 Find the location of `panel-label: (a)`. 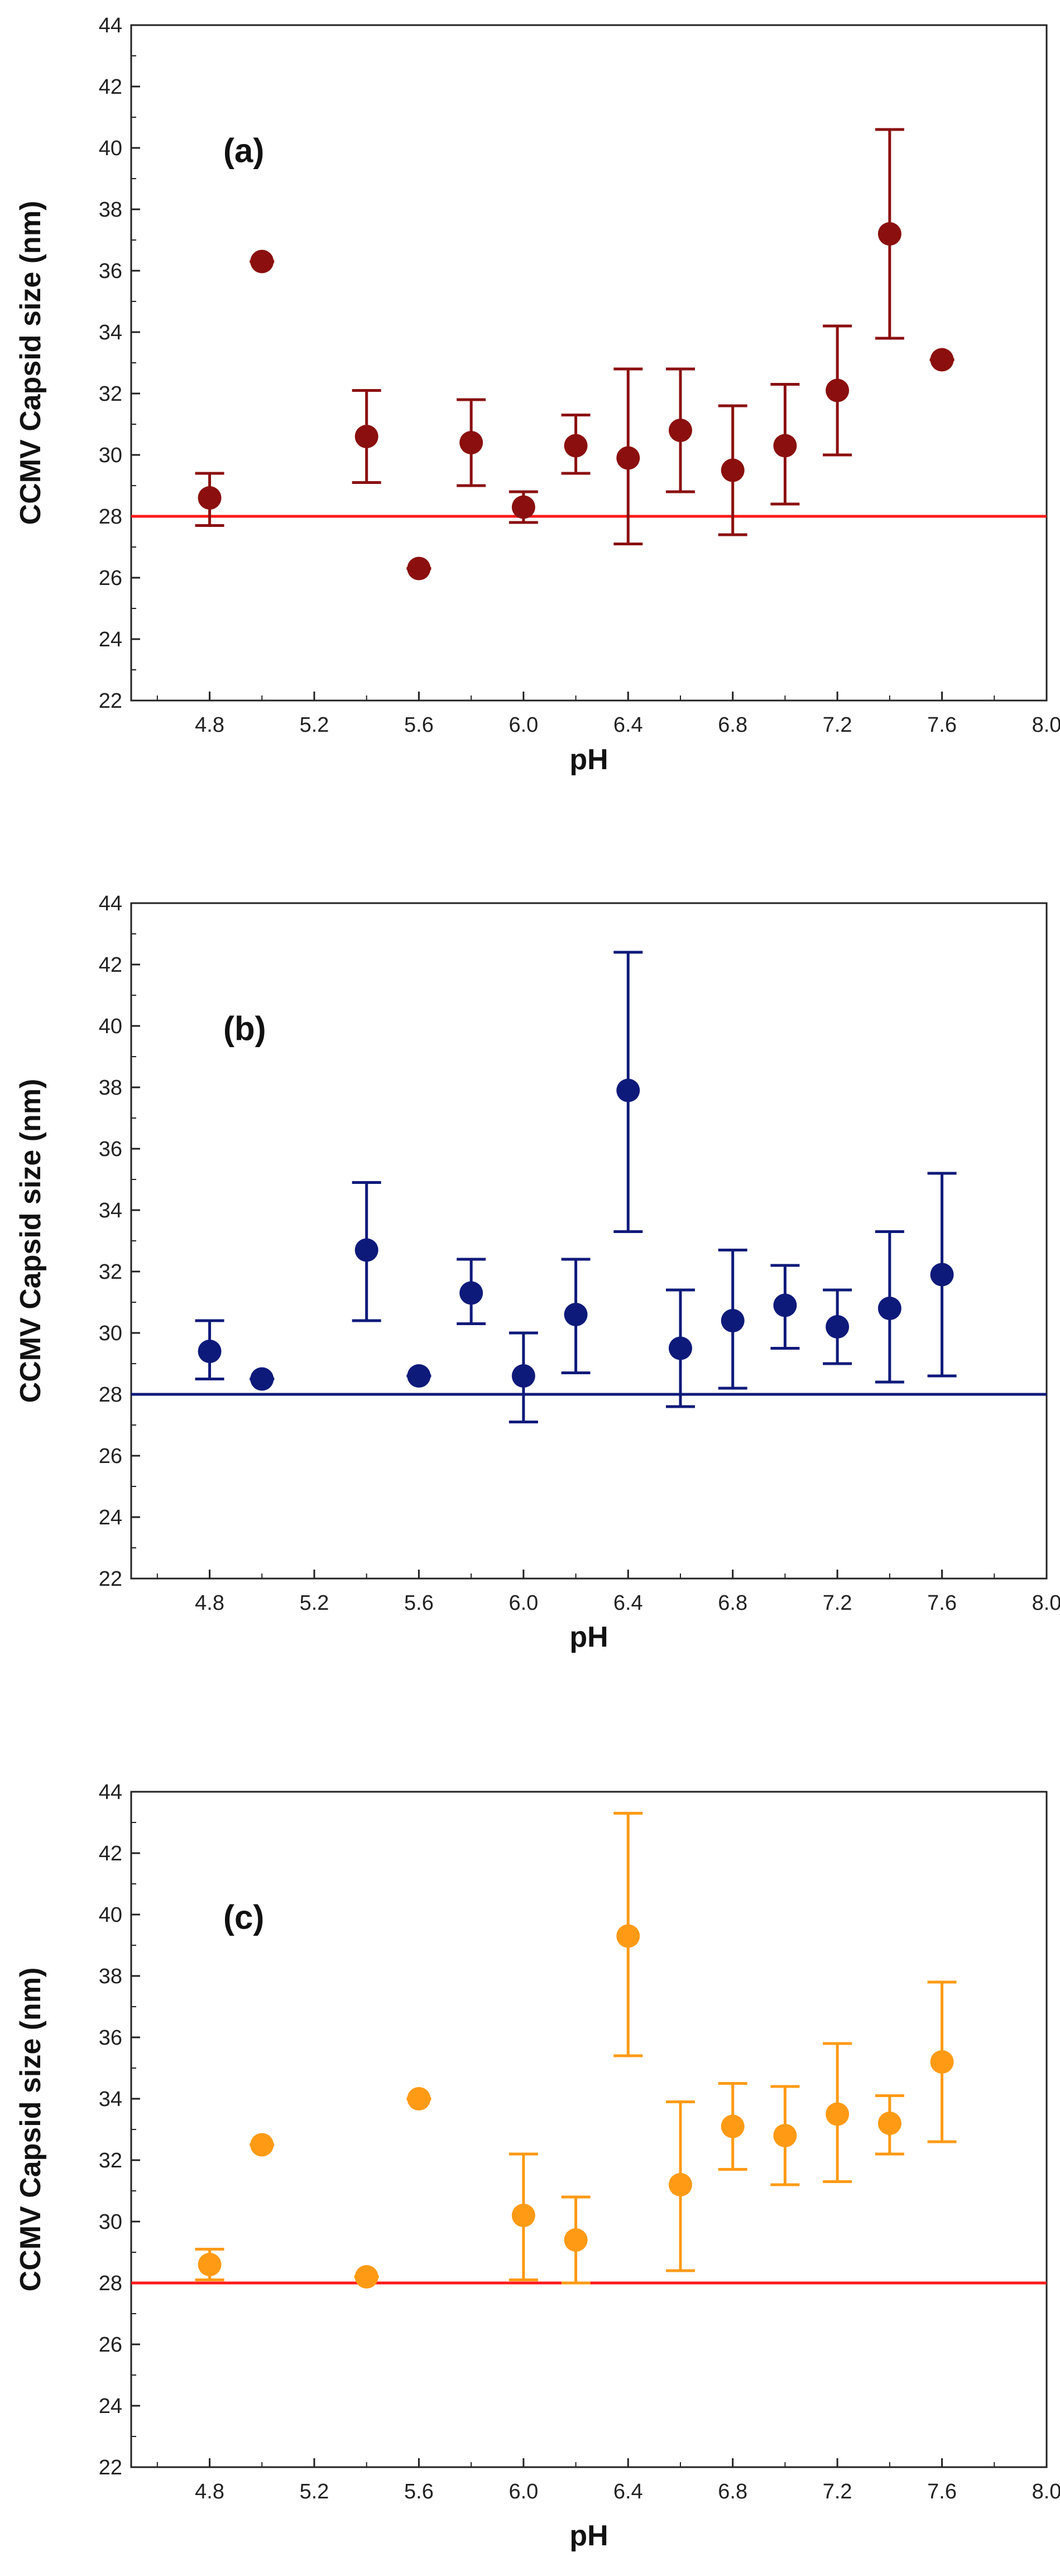

panel-label: (a) is located at coordinates (243, 151).